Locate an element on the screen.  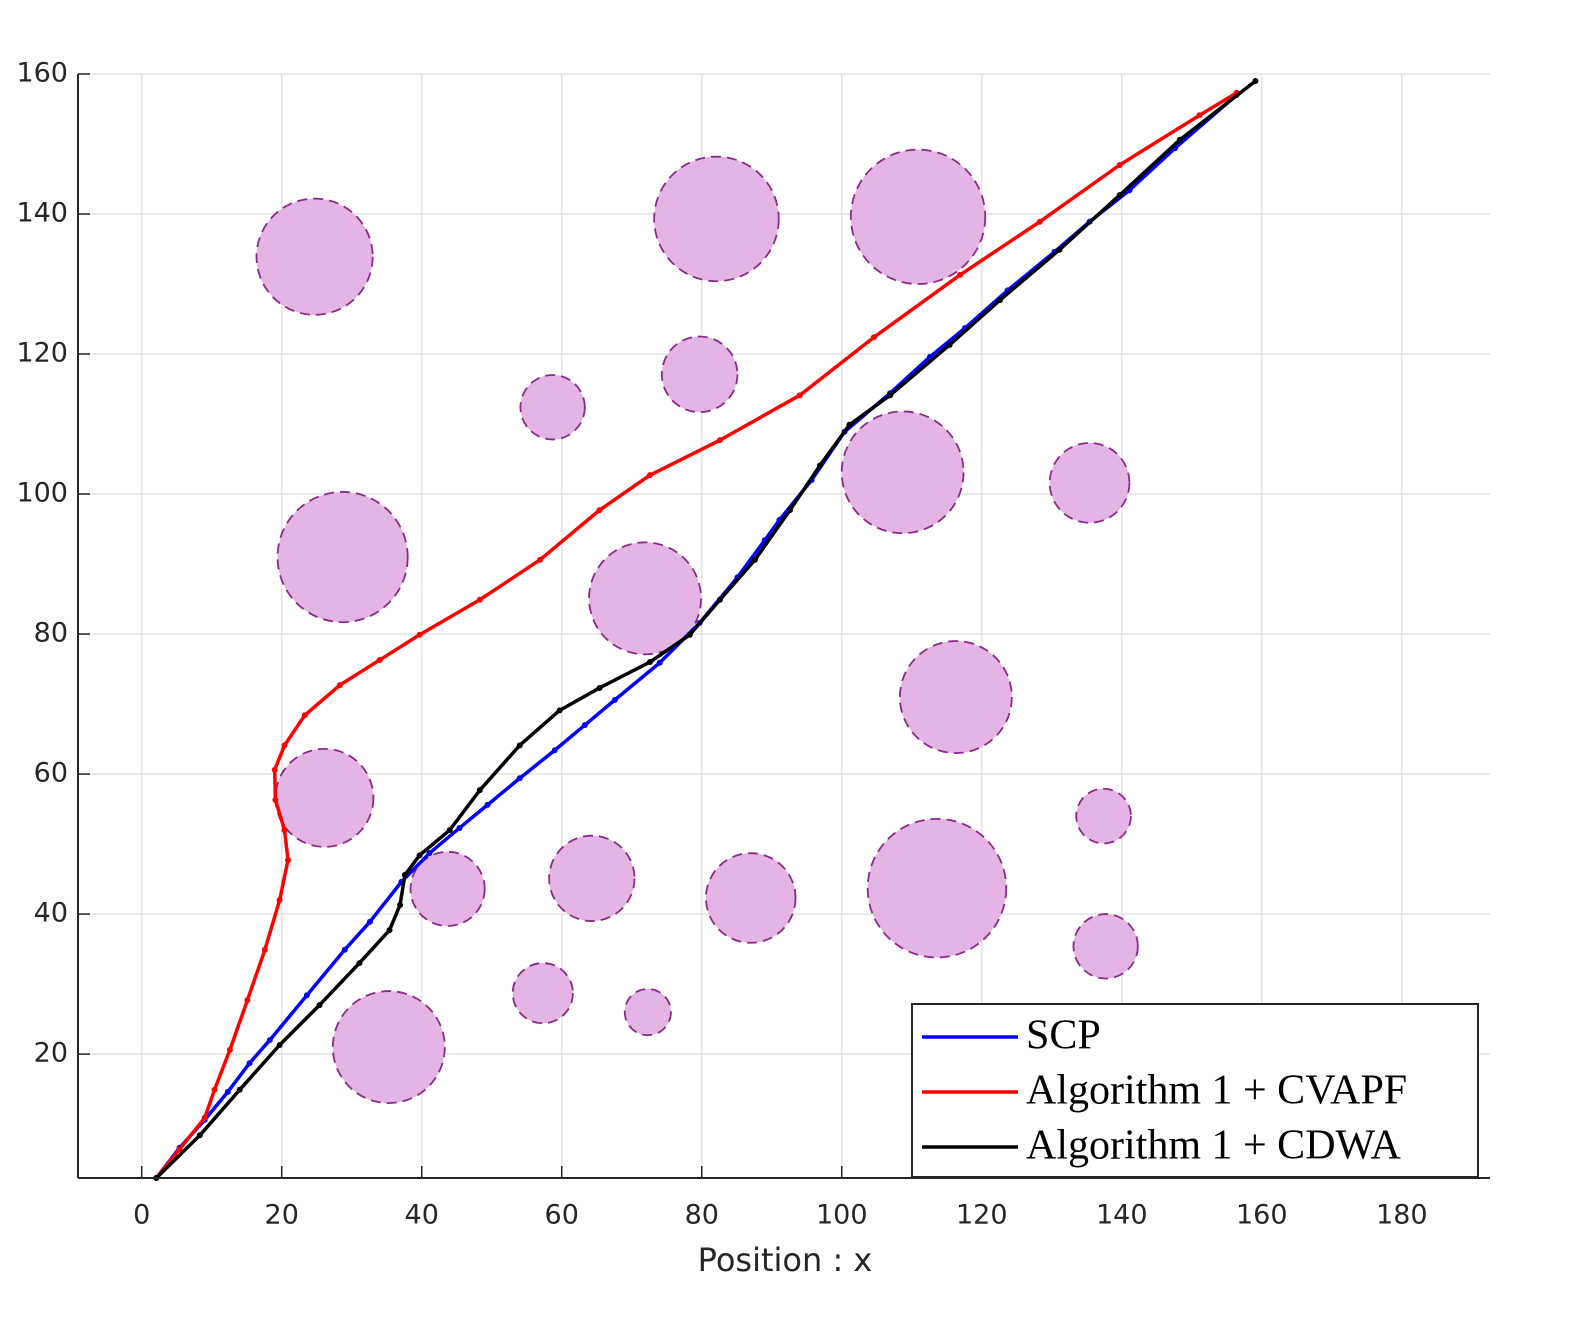
legend-label: Algorithm 1 + CDWA is located at coordinates (1214, 1146).